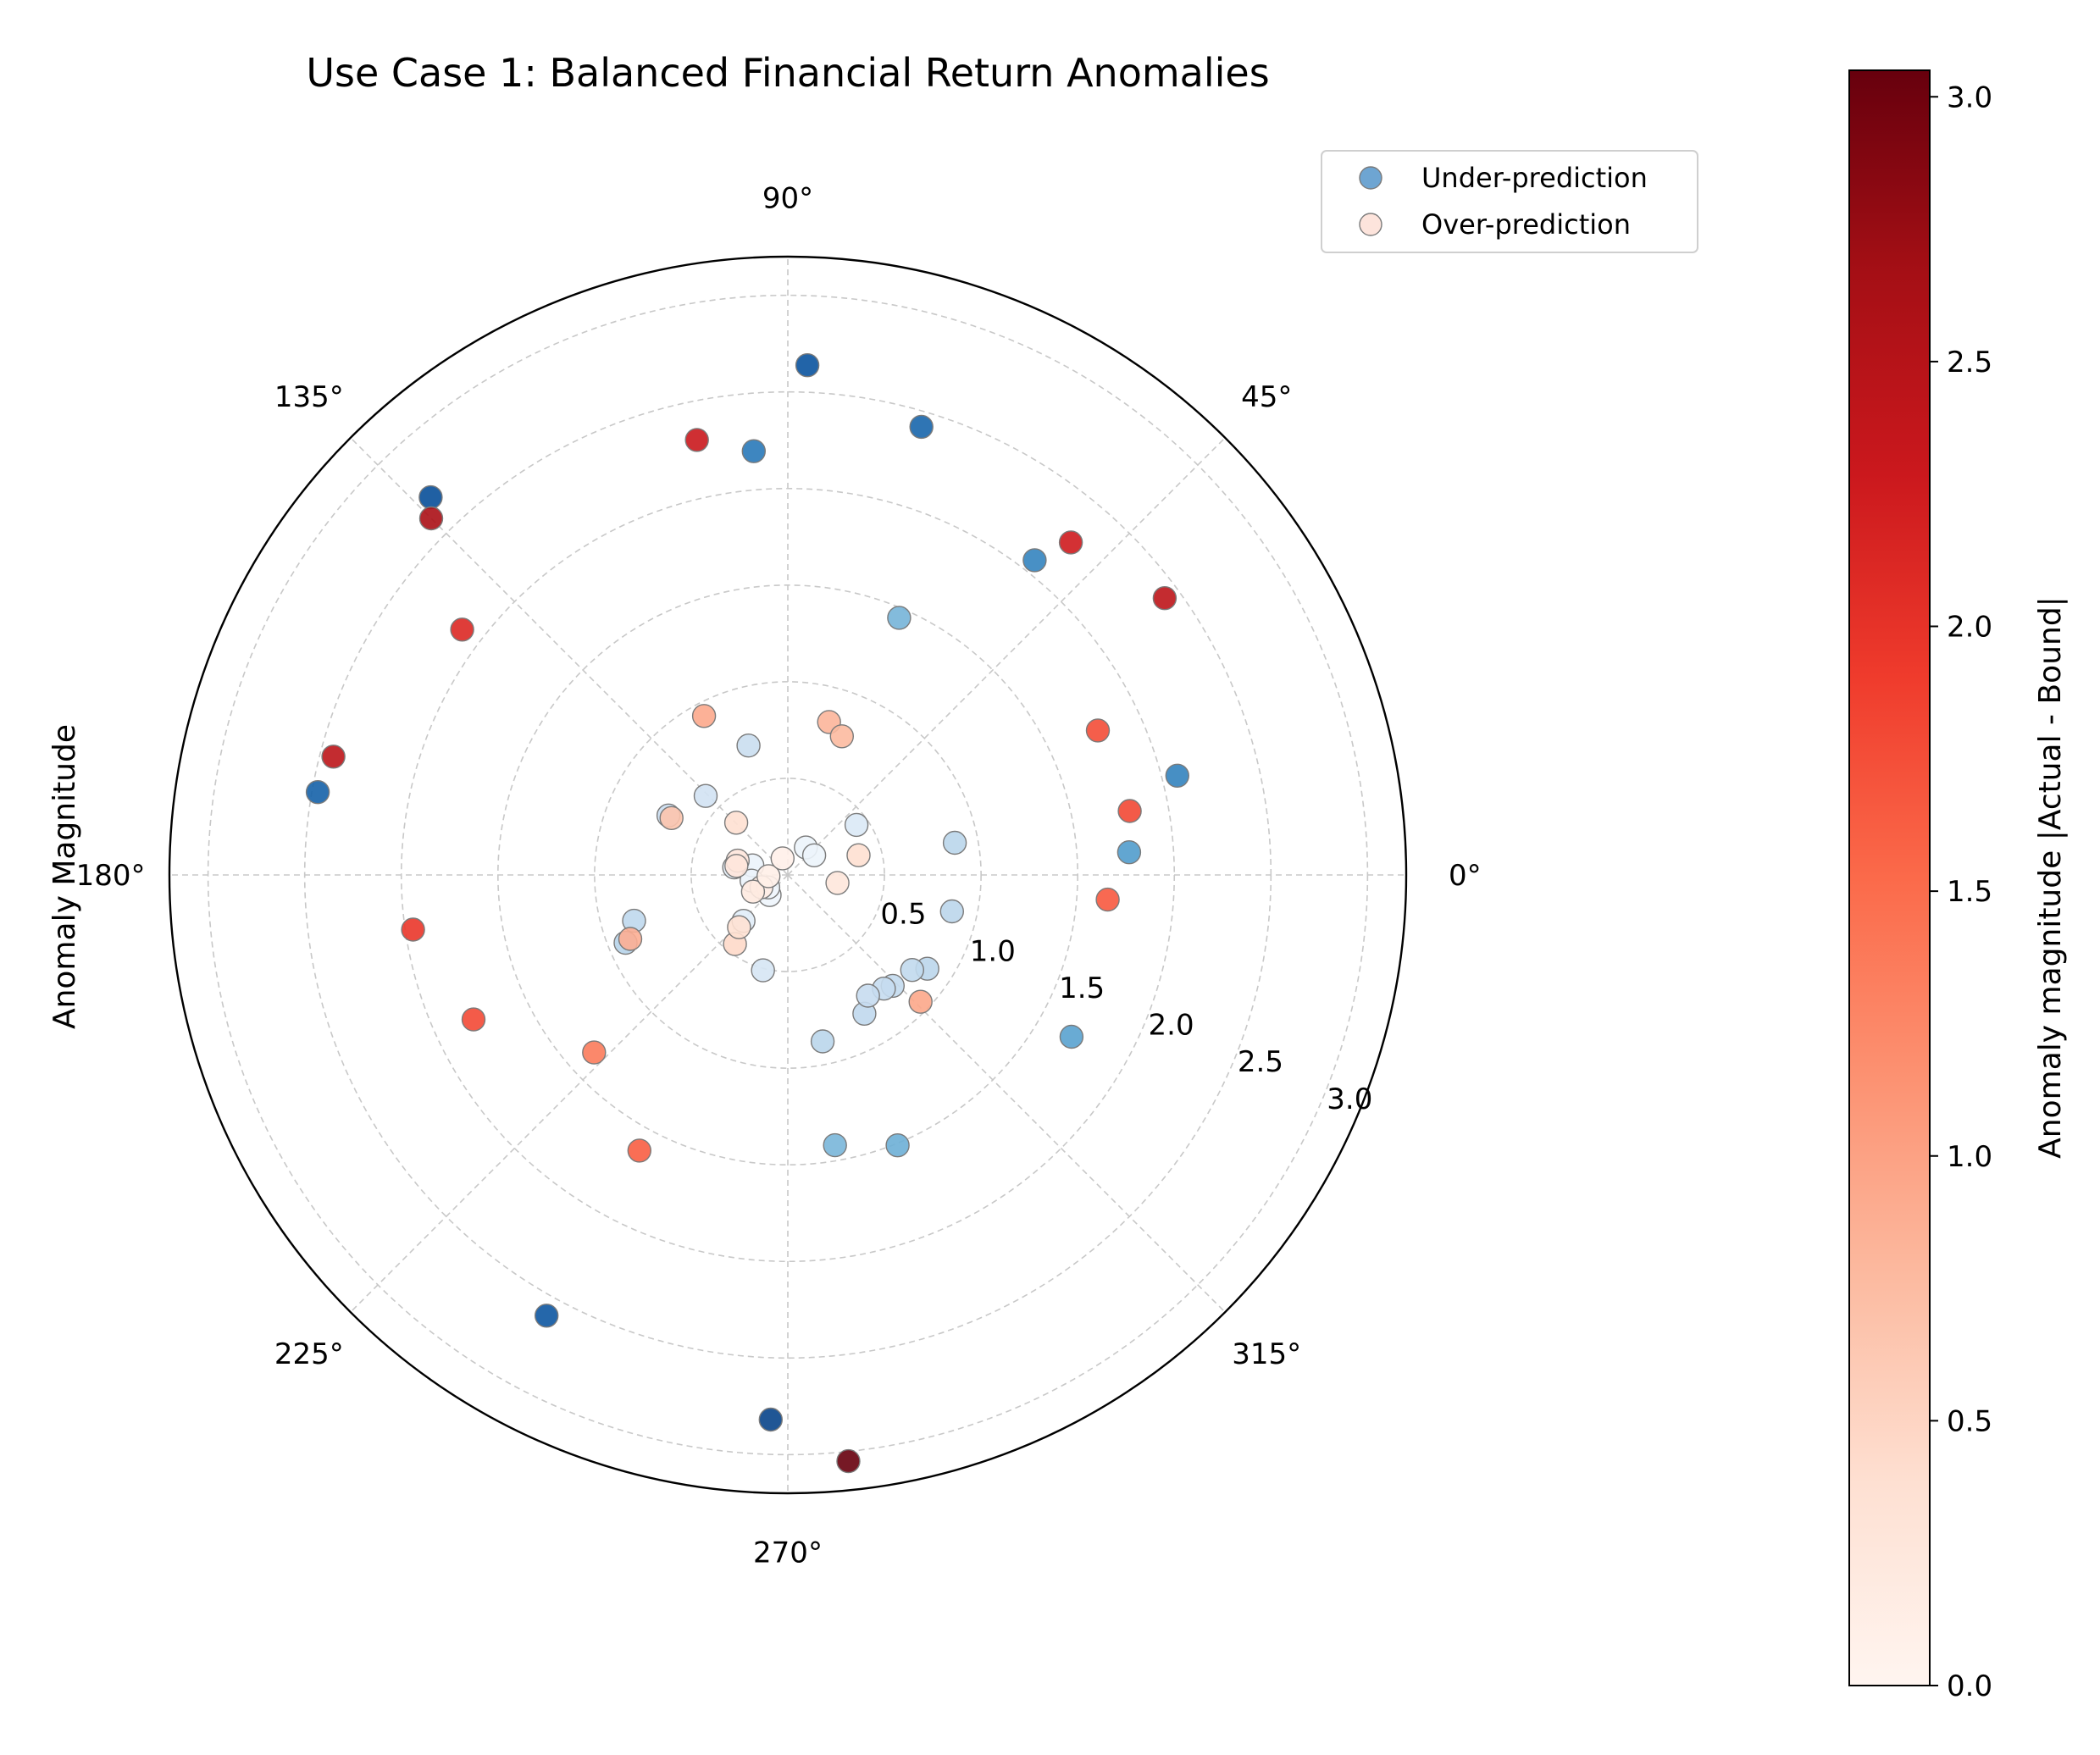 The width and height of the screenshot is (2100, 1755). Describe the element at coordinates (1260, 1062) in the screenshot. I see `r-tick-label: 2.5` at that location.